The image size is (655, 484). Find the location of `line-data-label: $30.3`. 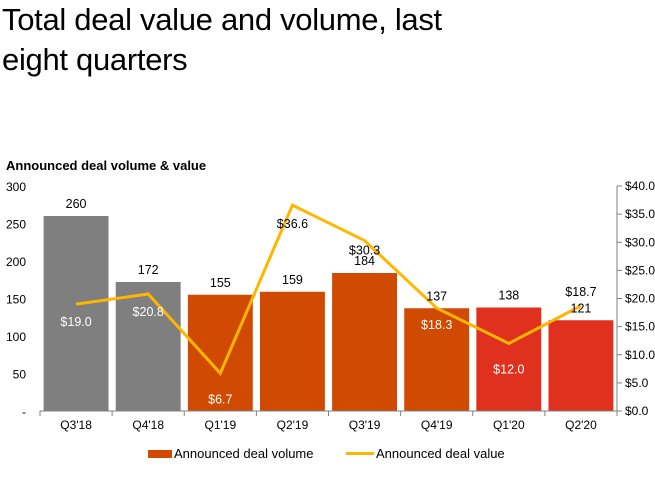

line-data-label: $30.3 is located at coordinates (364, 251).